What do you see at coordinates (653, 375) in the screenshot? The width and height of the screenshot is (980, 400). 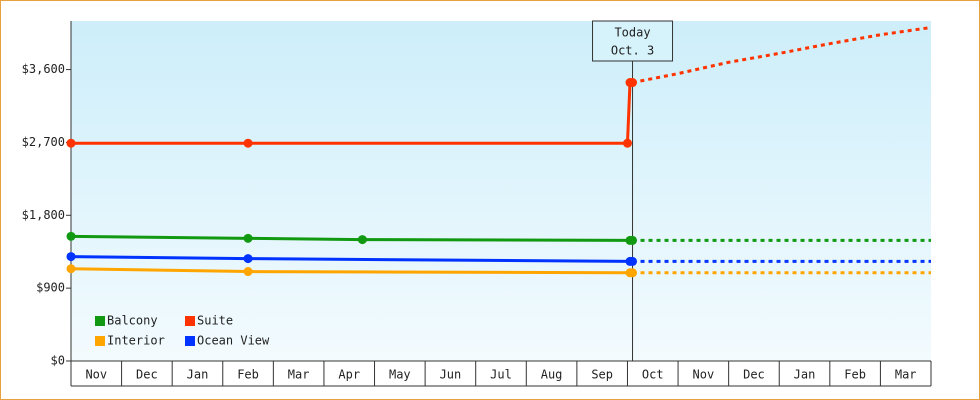 I see `x-tick-label: Oct` at bounding box center [653, 375].